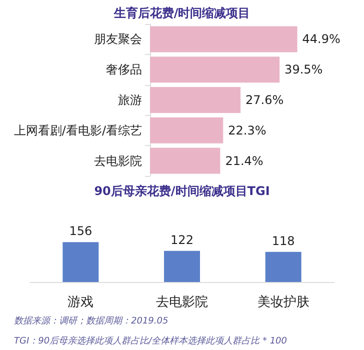 This screenshot has width=364, height=350. What do you see at coordinates (303, 69) in the screenshot?
I see `data-label: 39.5%` at bounding box center [303, 69].